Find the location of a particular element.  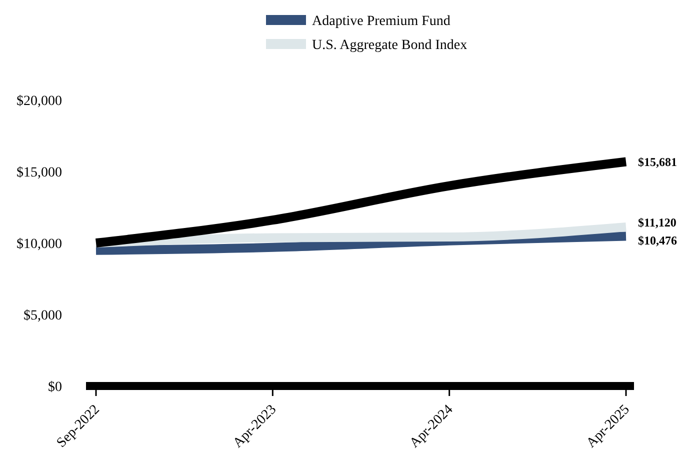

legend-label: Adaptive Premium Fund is located at coordinates (381, 21).